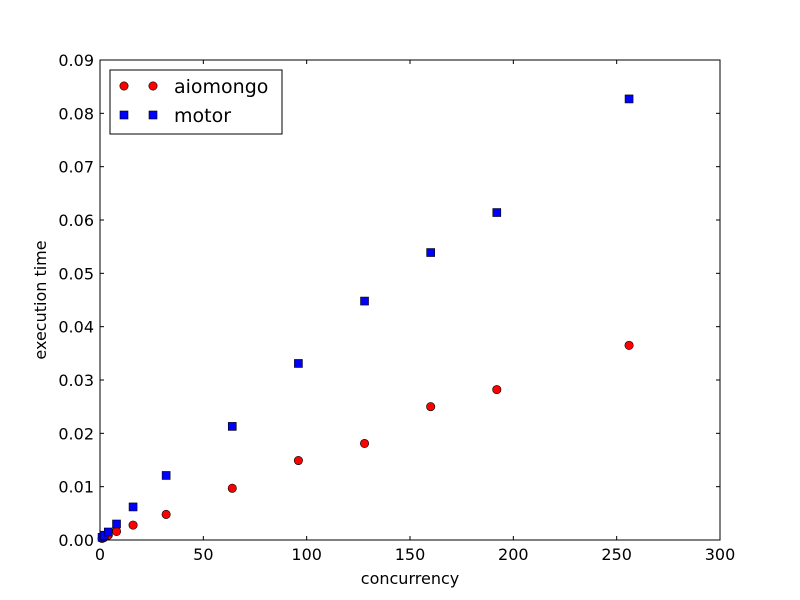 This screenshot has height=600, width=800. What do you see at coordinates (76, 327) in the screenshot?
I see `y-tick-label: 0.04` at bounding box center [76, 327].